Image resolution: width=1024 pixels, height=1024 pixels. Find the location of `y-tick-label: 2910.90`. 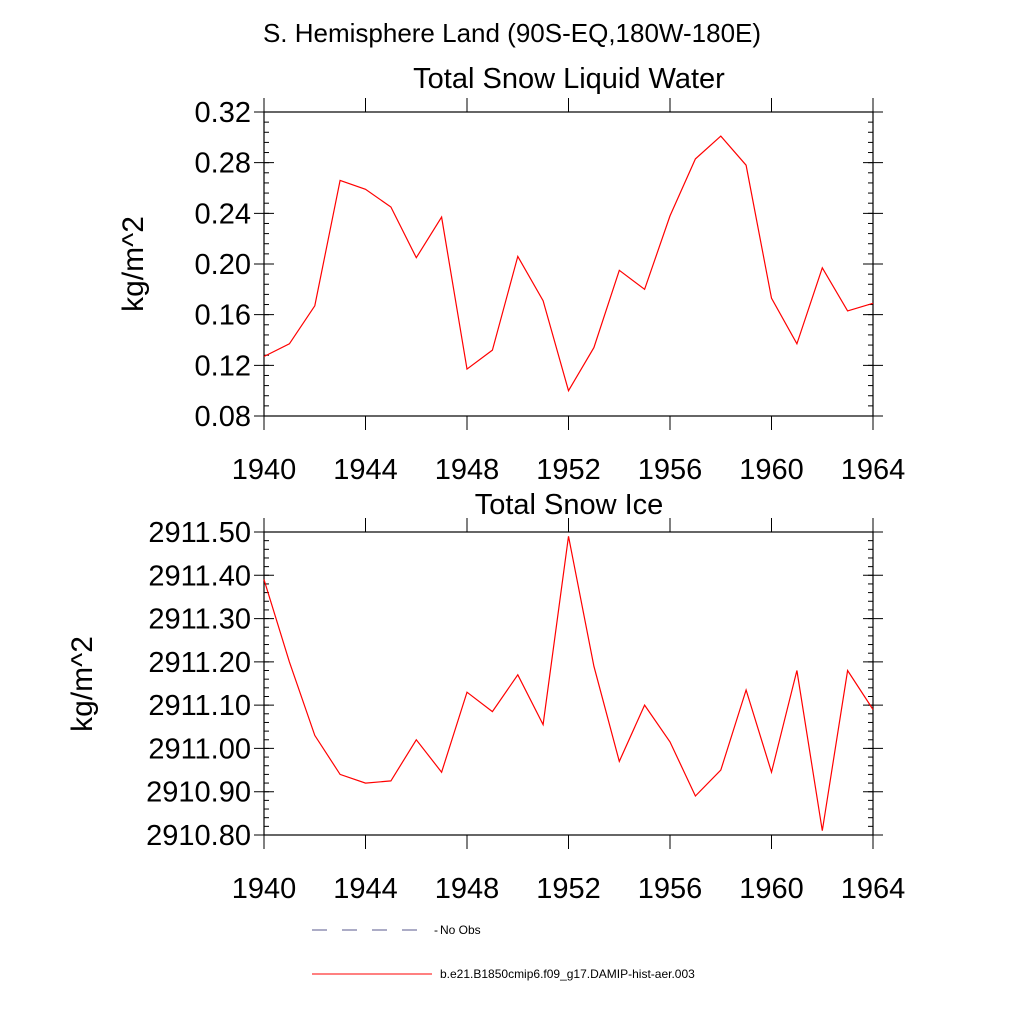

y-tick-label: 2910.90 is located at coordinates (198, 793).